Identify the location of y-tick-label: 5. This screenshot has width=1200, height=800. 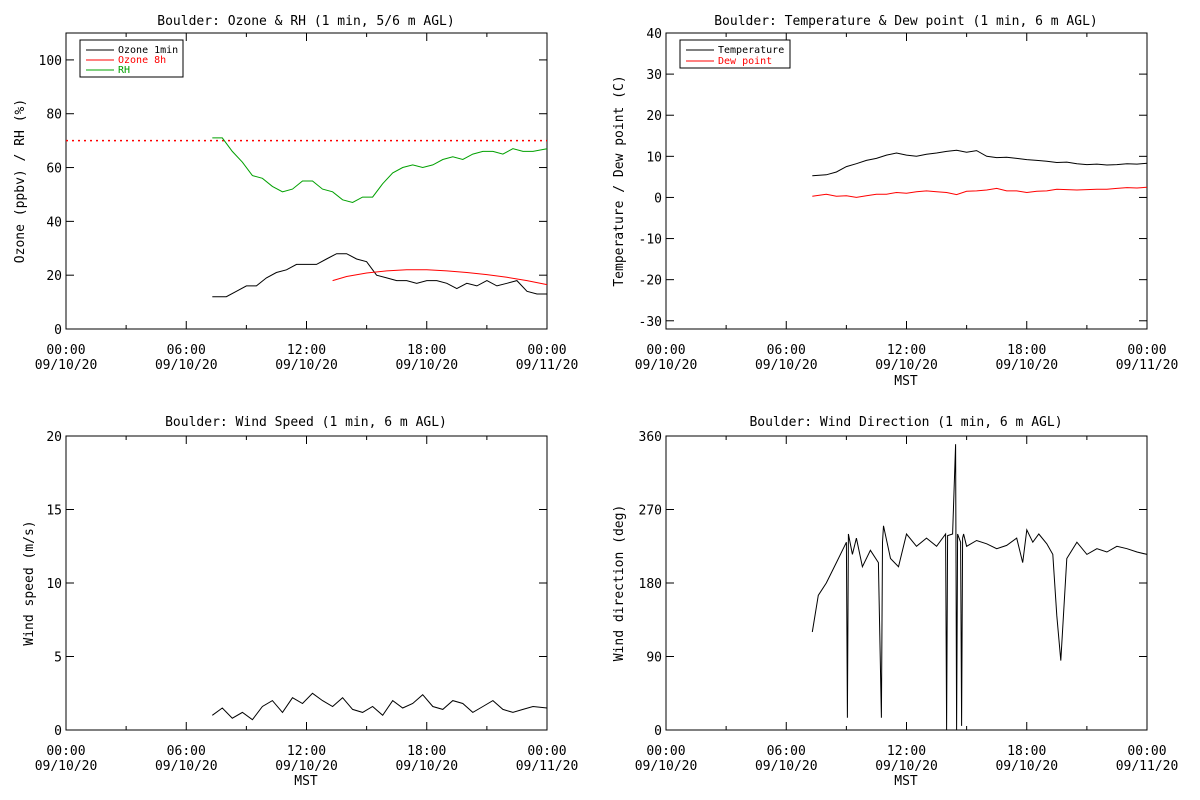
(58, 658).